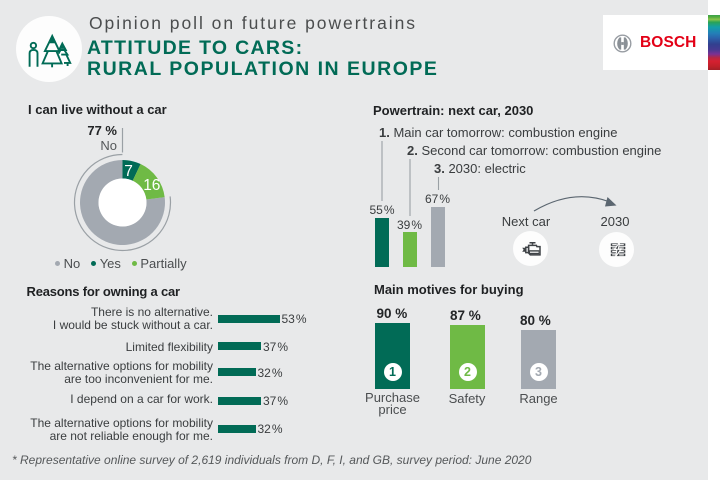 This screenshot has width=720, height=480. Describe the element at coordinates (151, 185) in the screenshot. I see `svg-text: 16` at that location.